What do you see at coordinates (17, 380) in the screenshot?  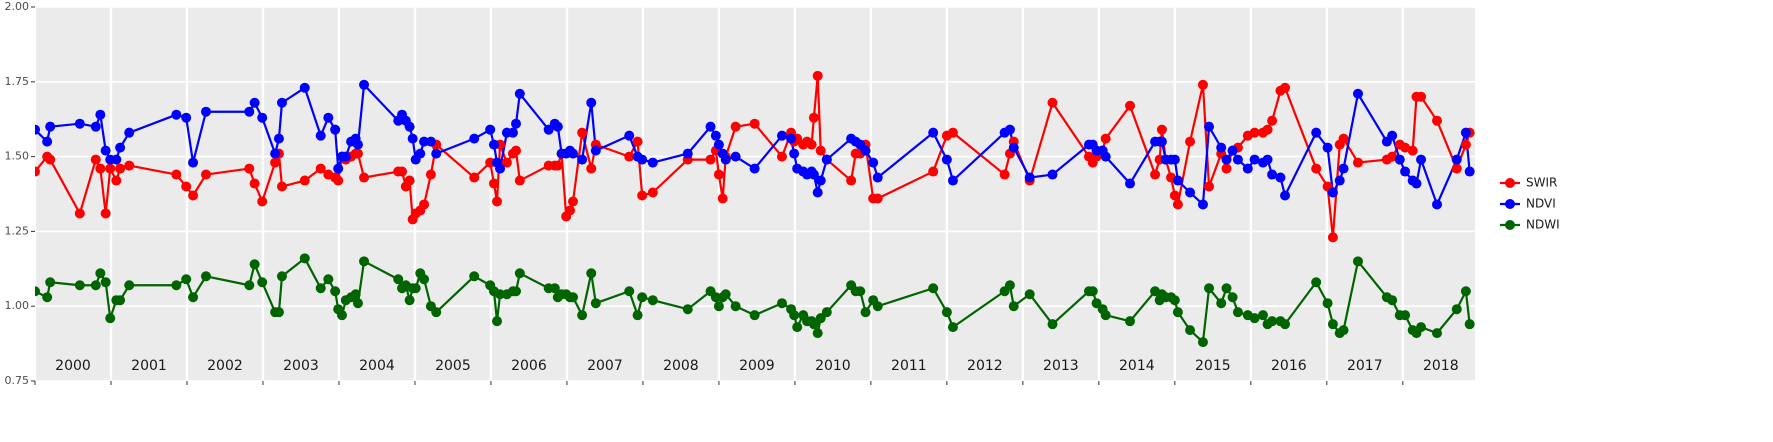 I see `y-tick-label: 0.75` at bounding box center [17, 380].